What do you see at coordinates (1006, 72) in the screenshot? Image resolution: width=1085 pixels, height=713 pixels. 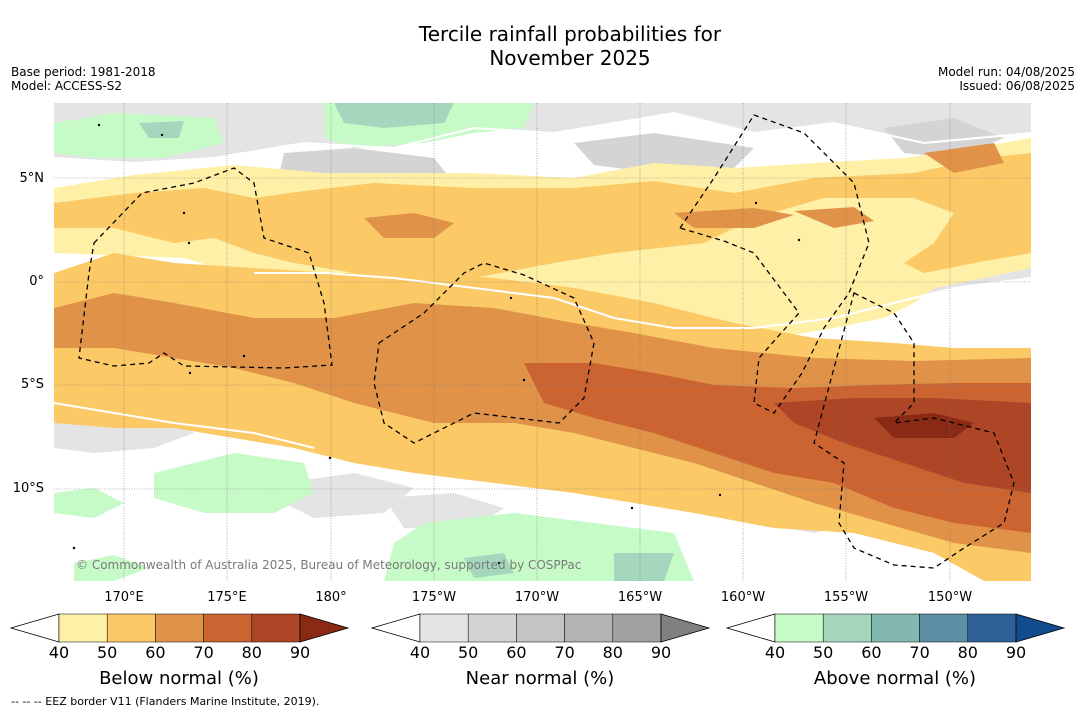 I see `model-run-date: Model run: 04/08/2025` at bounding box center [1006, 72].